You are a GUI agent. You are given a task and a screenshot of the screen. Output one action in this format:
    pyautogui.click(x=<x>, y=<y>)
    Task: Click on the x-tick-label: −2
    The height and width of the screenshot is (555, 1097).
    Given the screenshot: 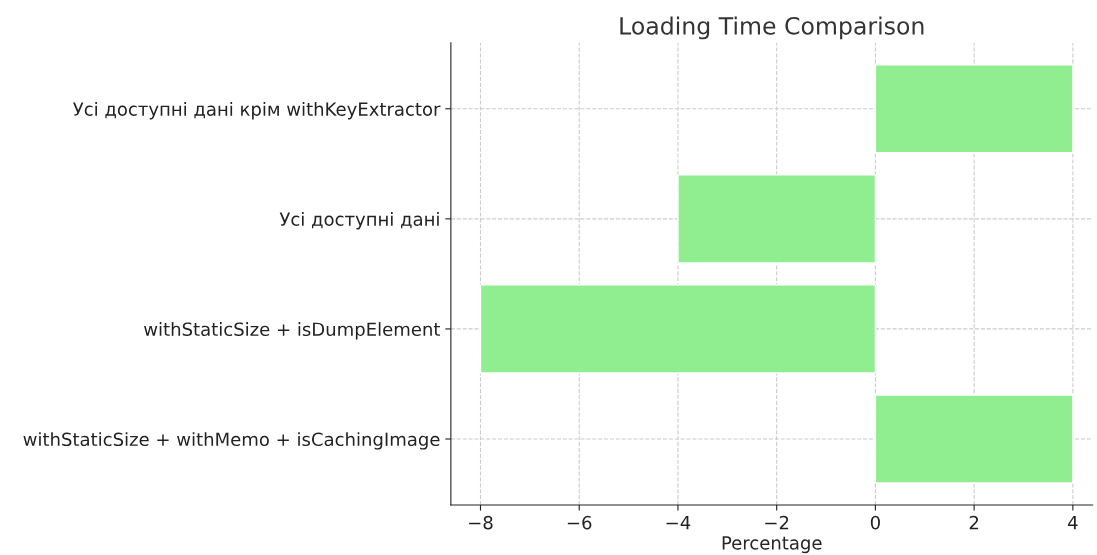 What is the action you would take?
    pyautogui.click(x=777, y=522)
    